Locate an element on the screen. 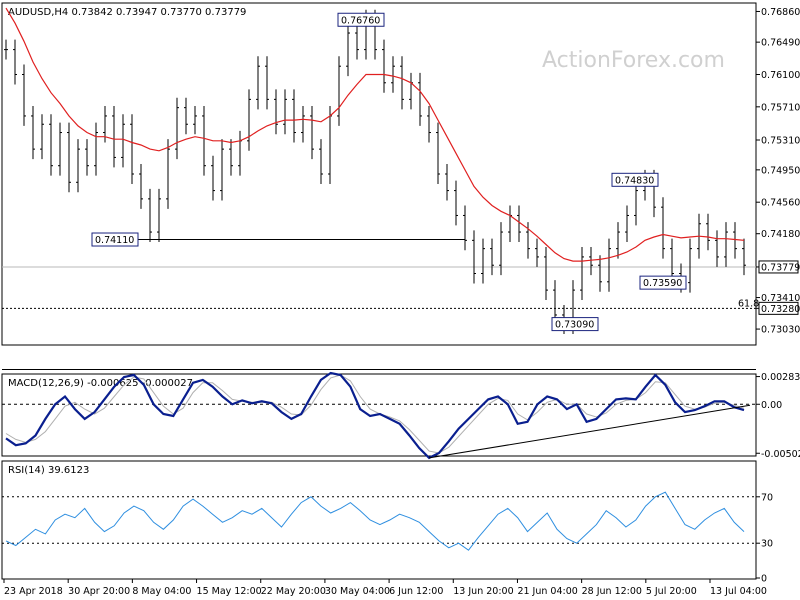  y-tick-label: 0.00 is located at coordinates (771, 405).